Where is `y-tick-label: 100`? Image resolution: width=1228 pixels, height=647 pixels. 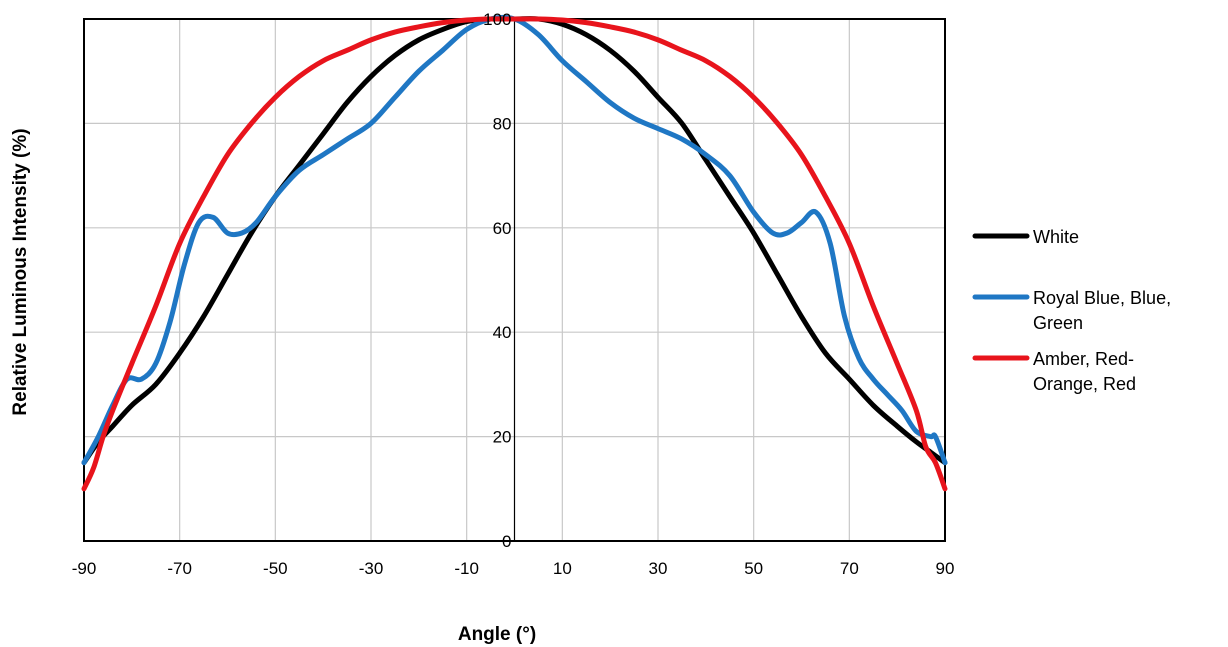 y-tick-label: 100 is located at coordinates (497, 19).